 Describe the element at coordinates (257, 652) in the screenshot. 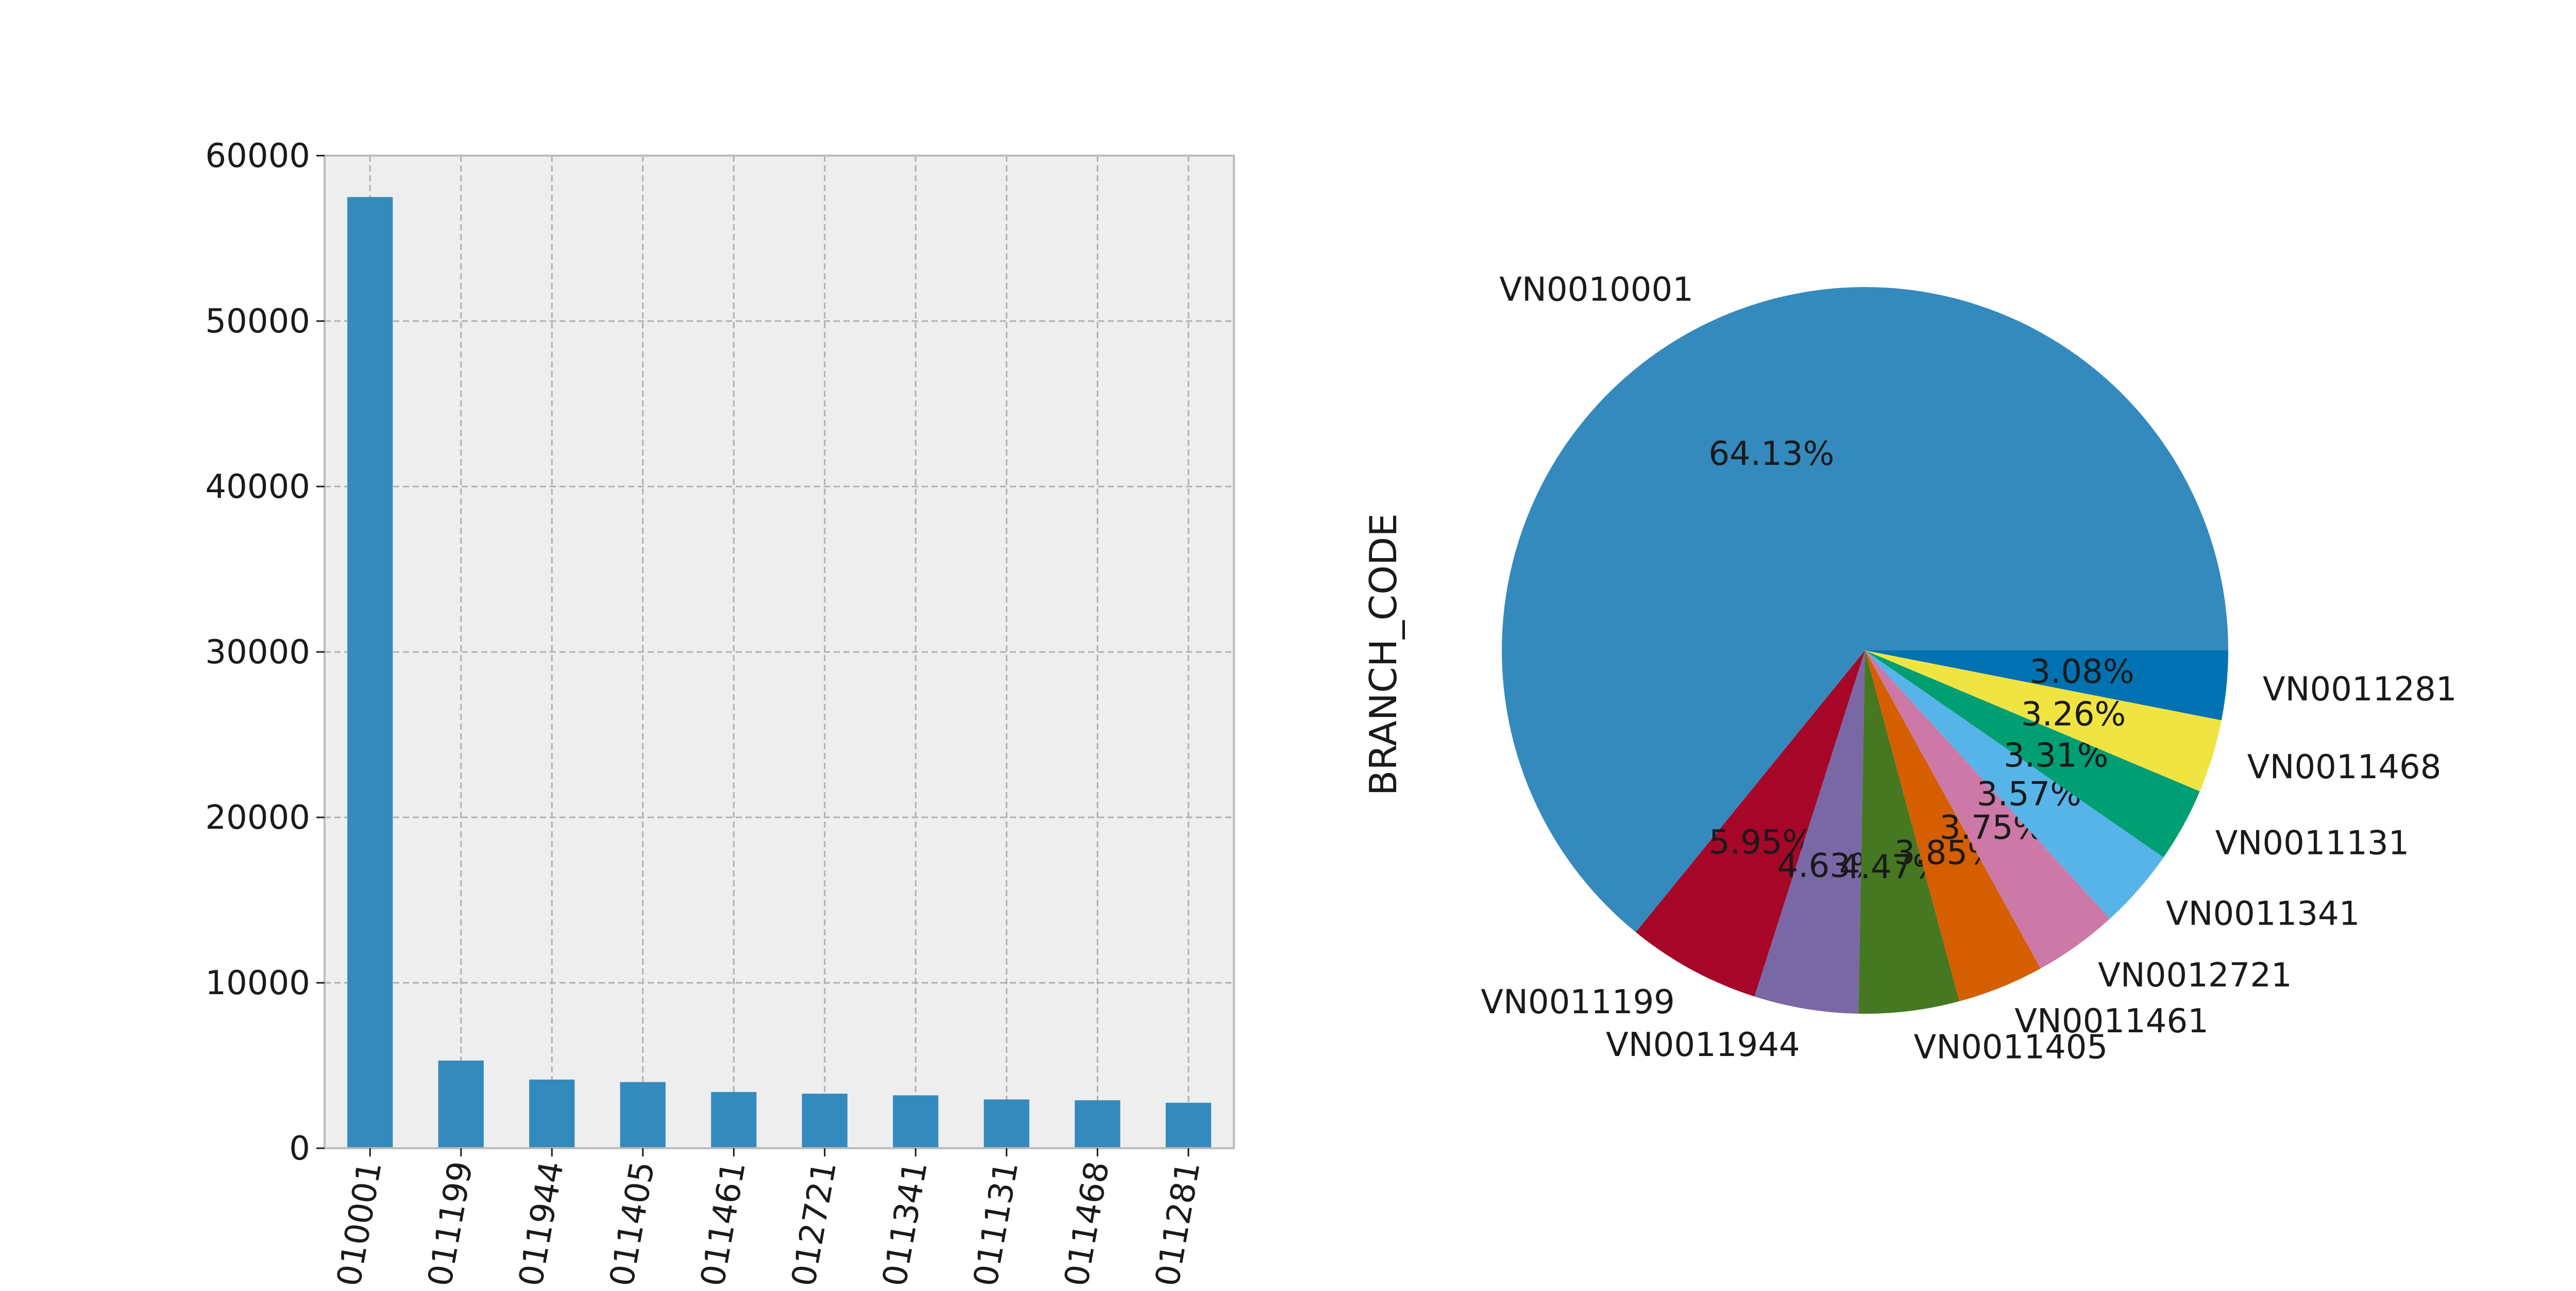

I see `y-tick-label: 30000` at that location.